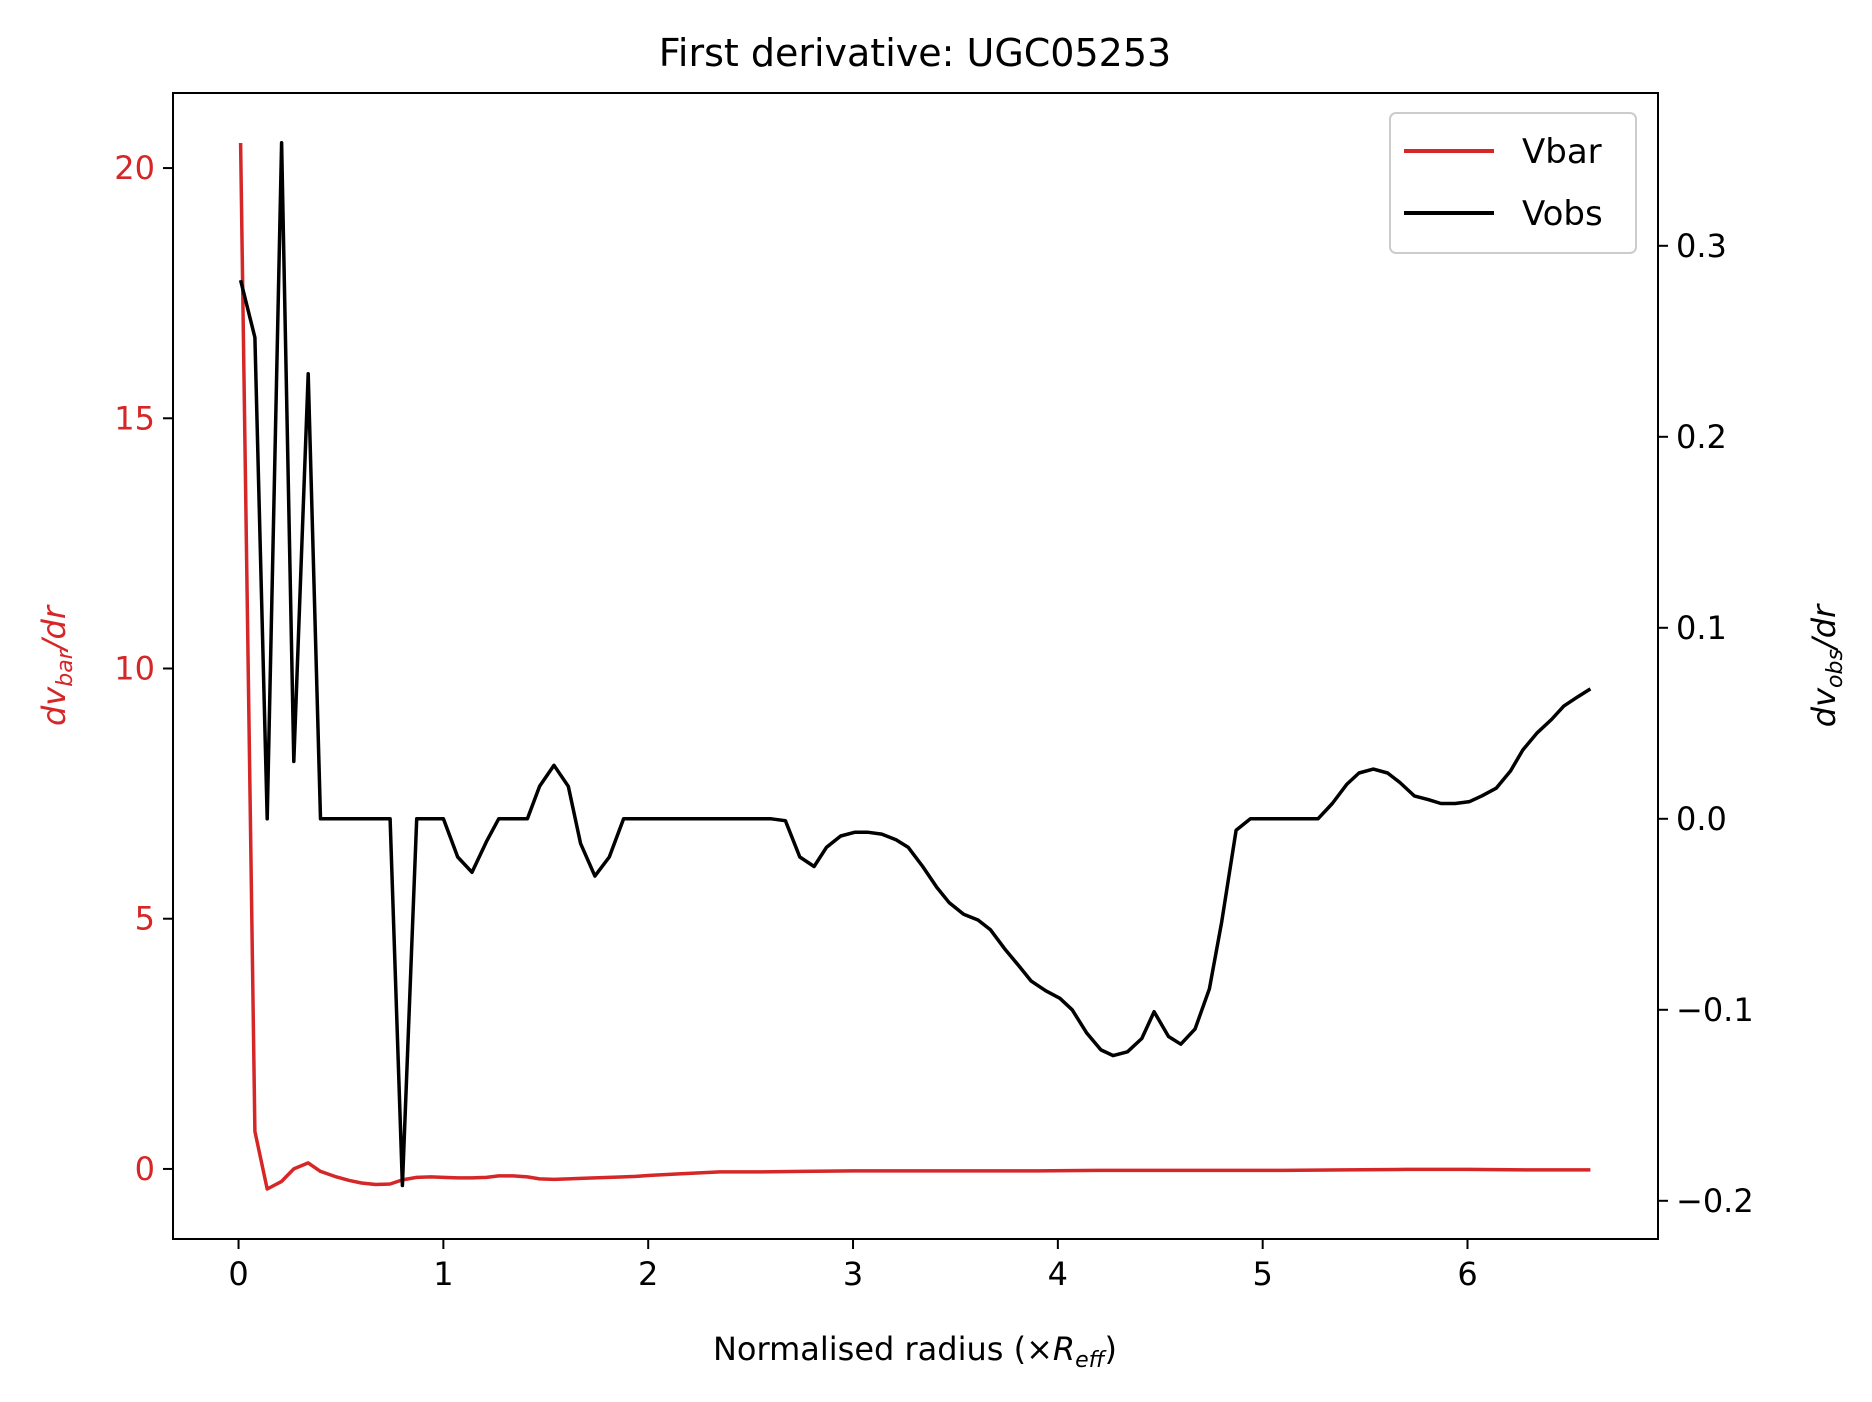 Image resolution: width=1872 pixels, height=1402 pixels. What do you see at coordinates (1715, 1010) in the screenshot?
I see `right-y-tick-label: −0.1` at bounding box center [1715, 1010].